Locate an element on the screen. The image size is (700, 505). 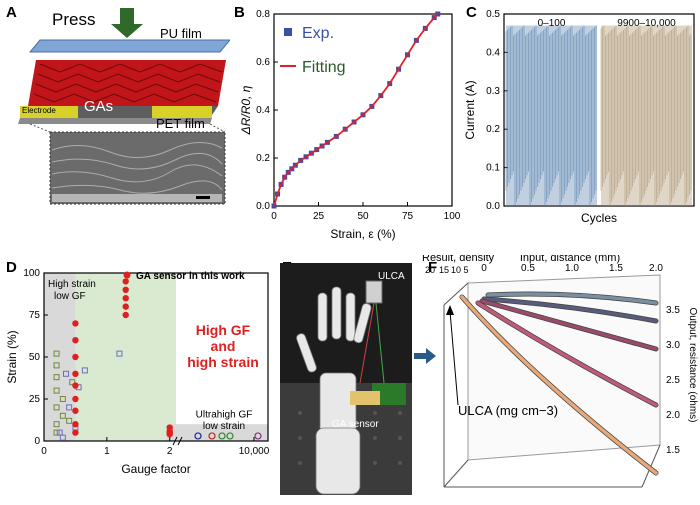
annotation-left-1: High strain is located at coordinates (72, 284).